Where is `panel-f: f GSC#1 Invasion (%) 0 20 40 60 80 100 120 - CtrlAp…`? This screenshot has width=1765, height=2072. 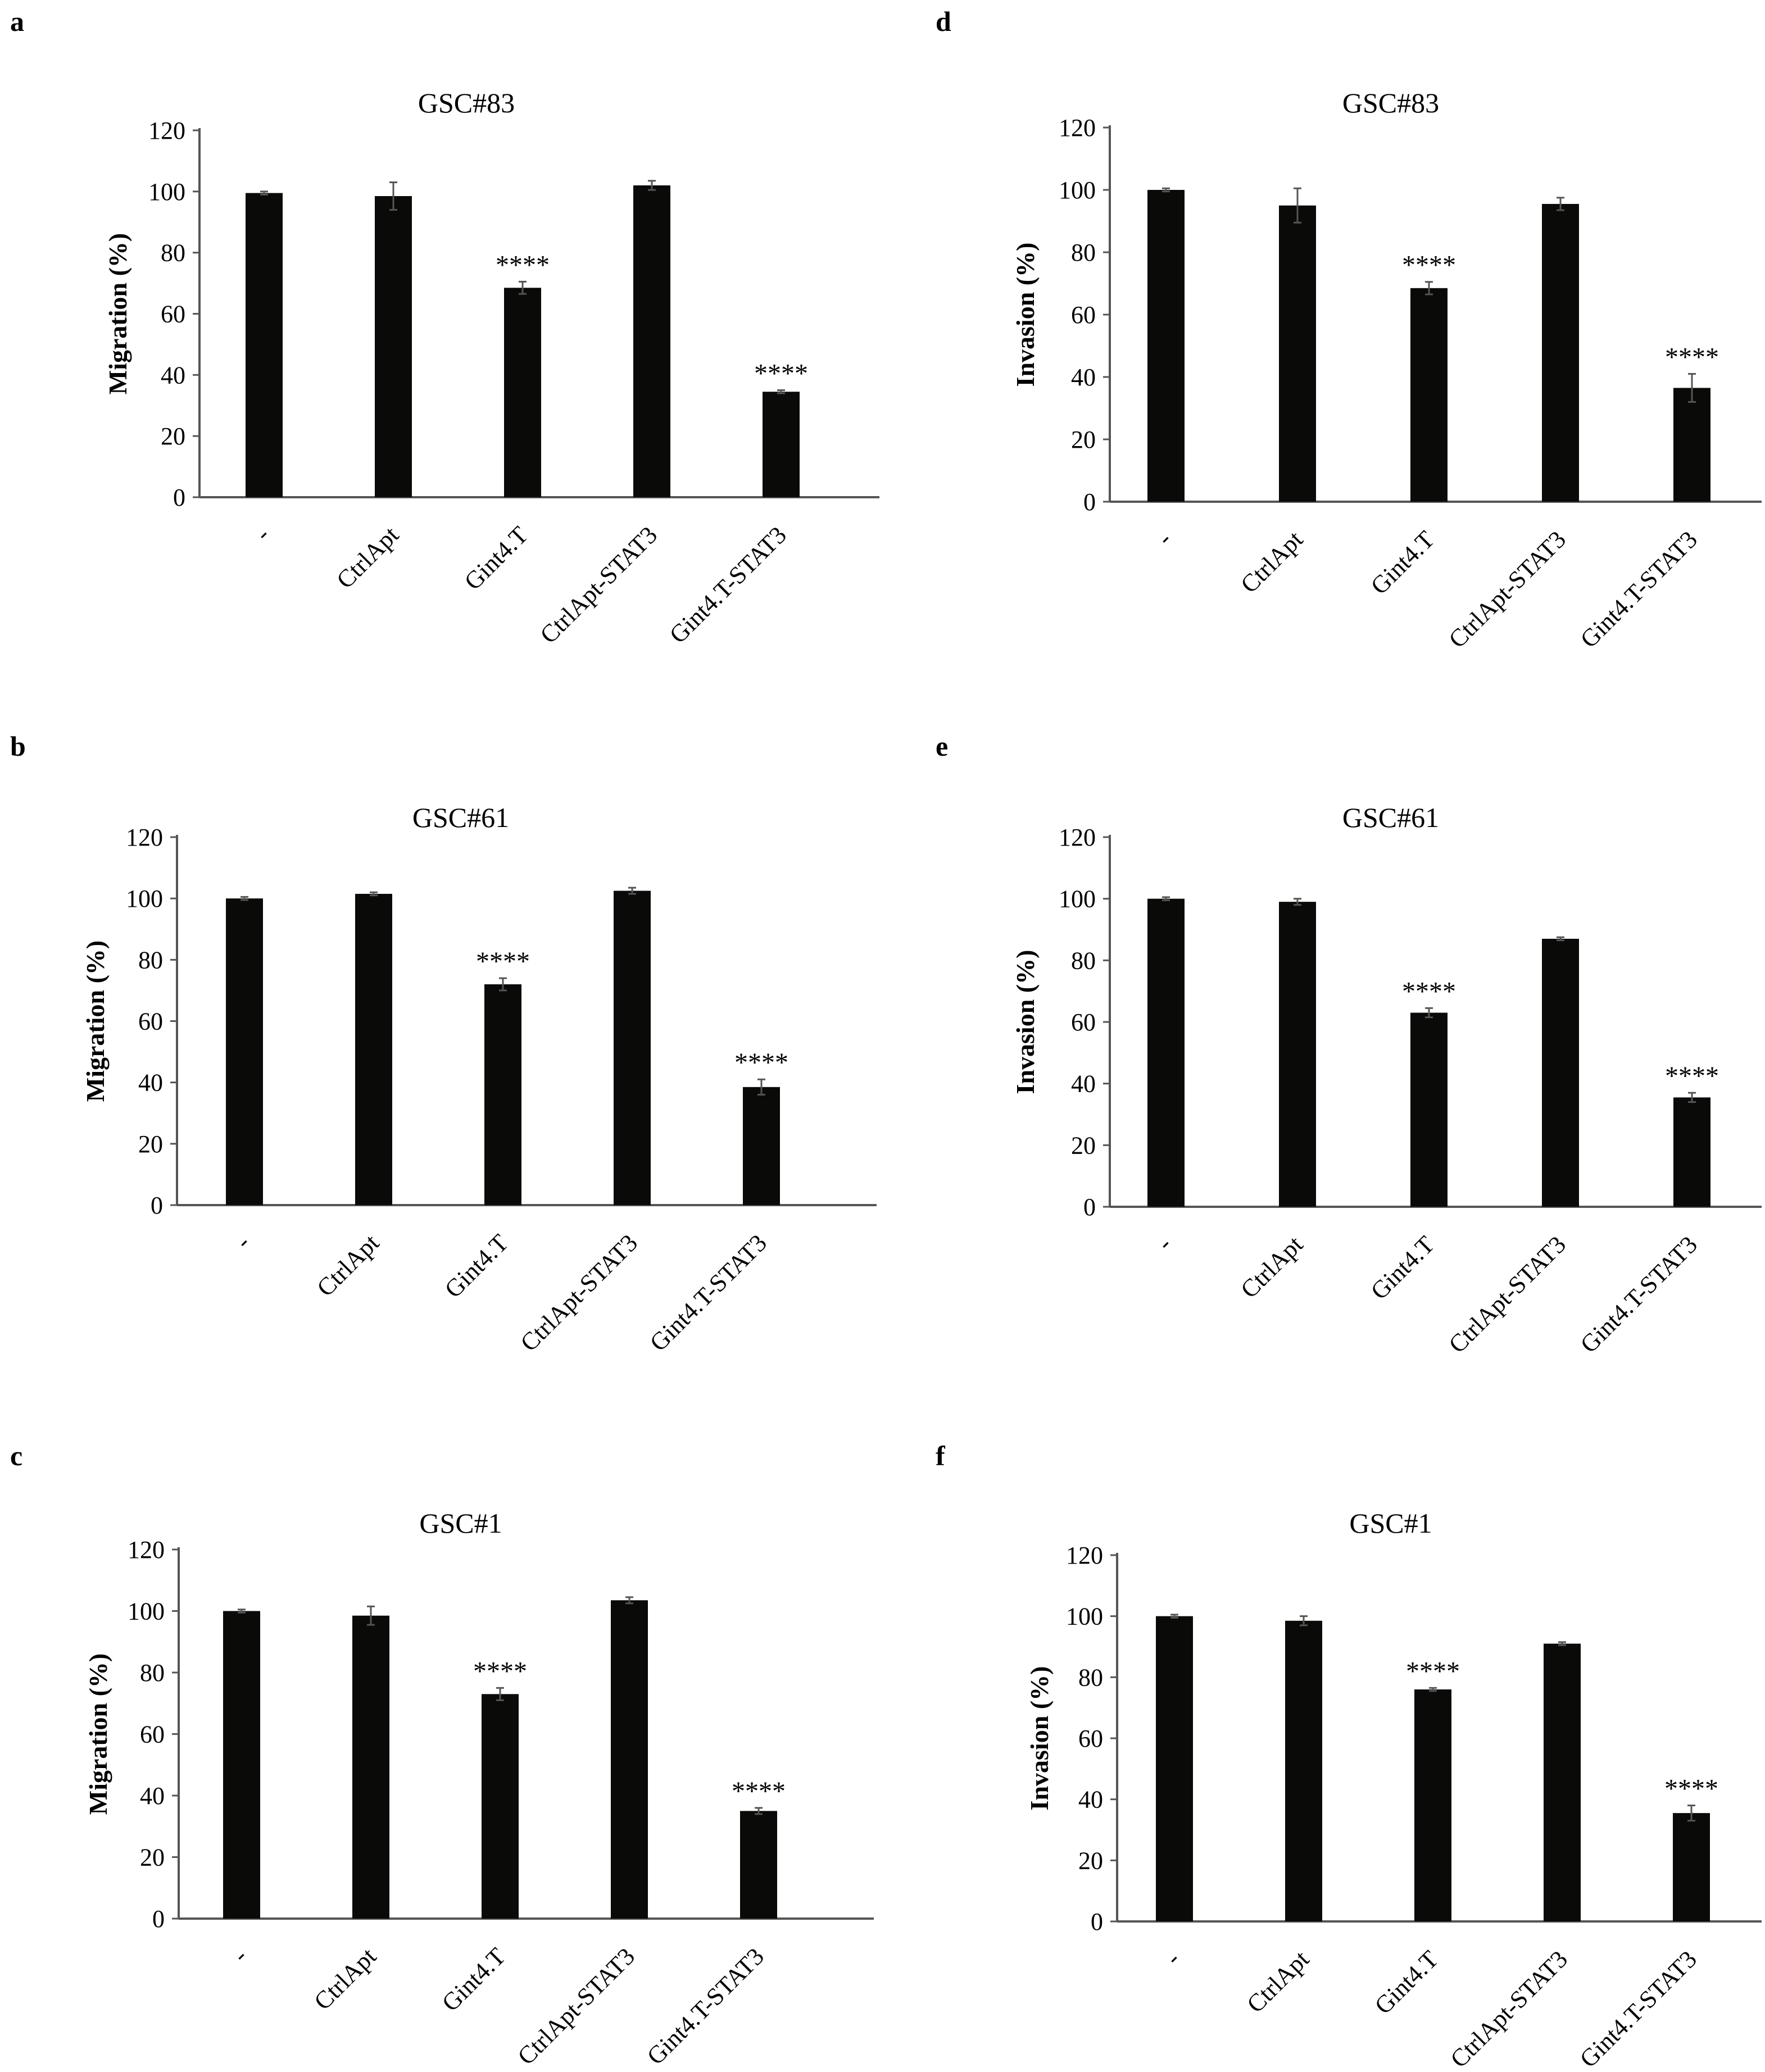 panel-f: f GSC#1 Invasion (%) 0 20 40 60 80 100 120 - CtrlAp… is located at coordinates (1349, 1756).